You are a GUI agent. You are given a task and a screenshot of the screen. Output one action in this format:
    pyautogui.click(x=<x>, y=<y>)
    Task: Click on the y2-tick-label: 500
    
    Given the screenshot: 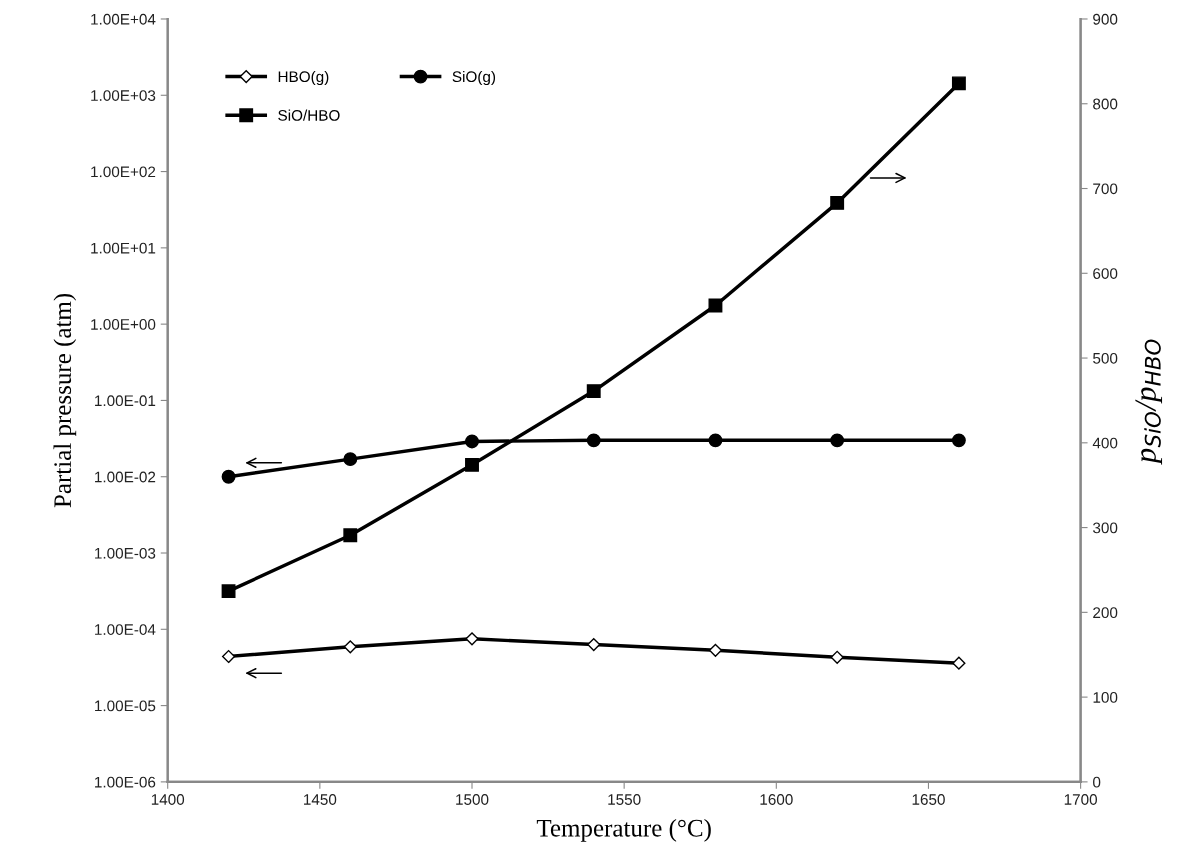 What is the action you would take?
    pyautogui.click(x=1105, y=358)
    